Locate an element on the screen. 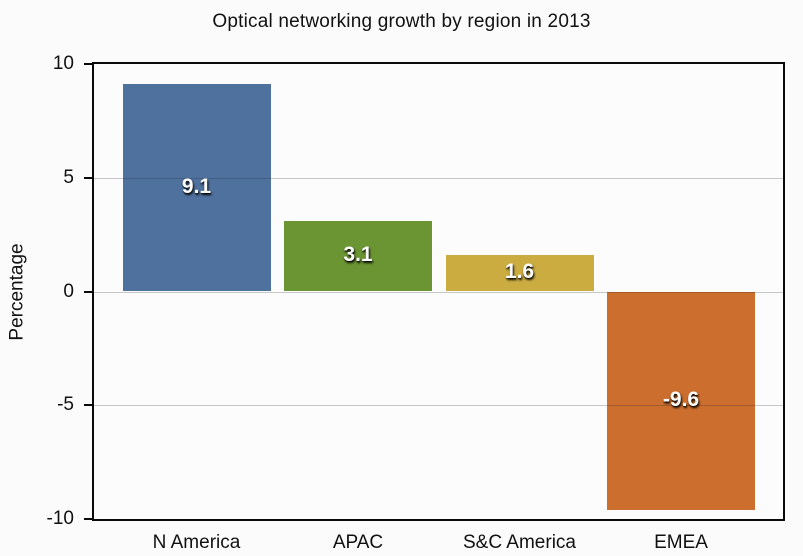 The image size is (803, 556). x-category-label-apac: APAC is located at coordinates (358, 542).